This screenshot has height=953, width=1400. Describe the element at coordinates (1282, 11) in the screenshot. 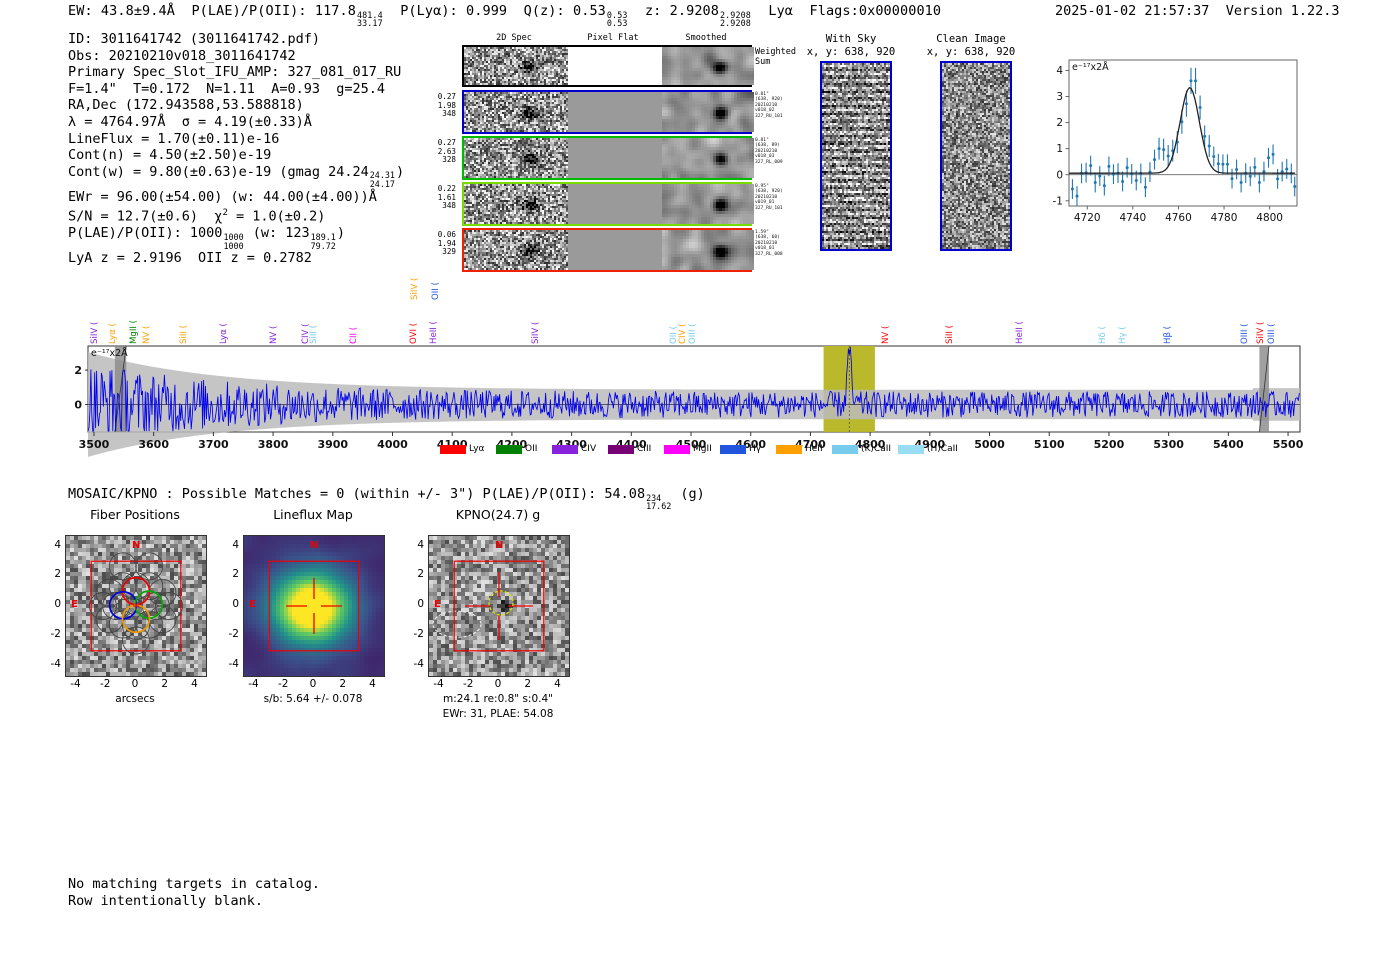

I see `header-version: Version 1.22.3` at that location.